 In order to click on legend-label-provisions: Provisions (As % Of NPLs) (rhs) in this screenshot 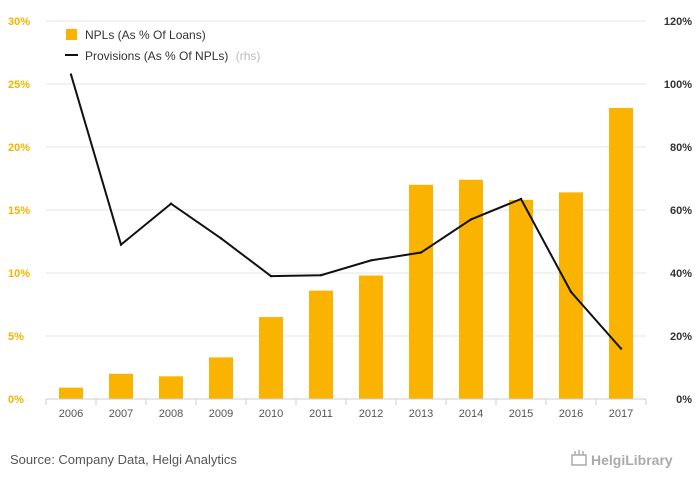, I will do `click(172, 56)`.